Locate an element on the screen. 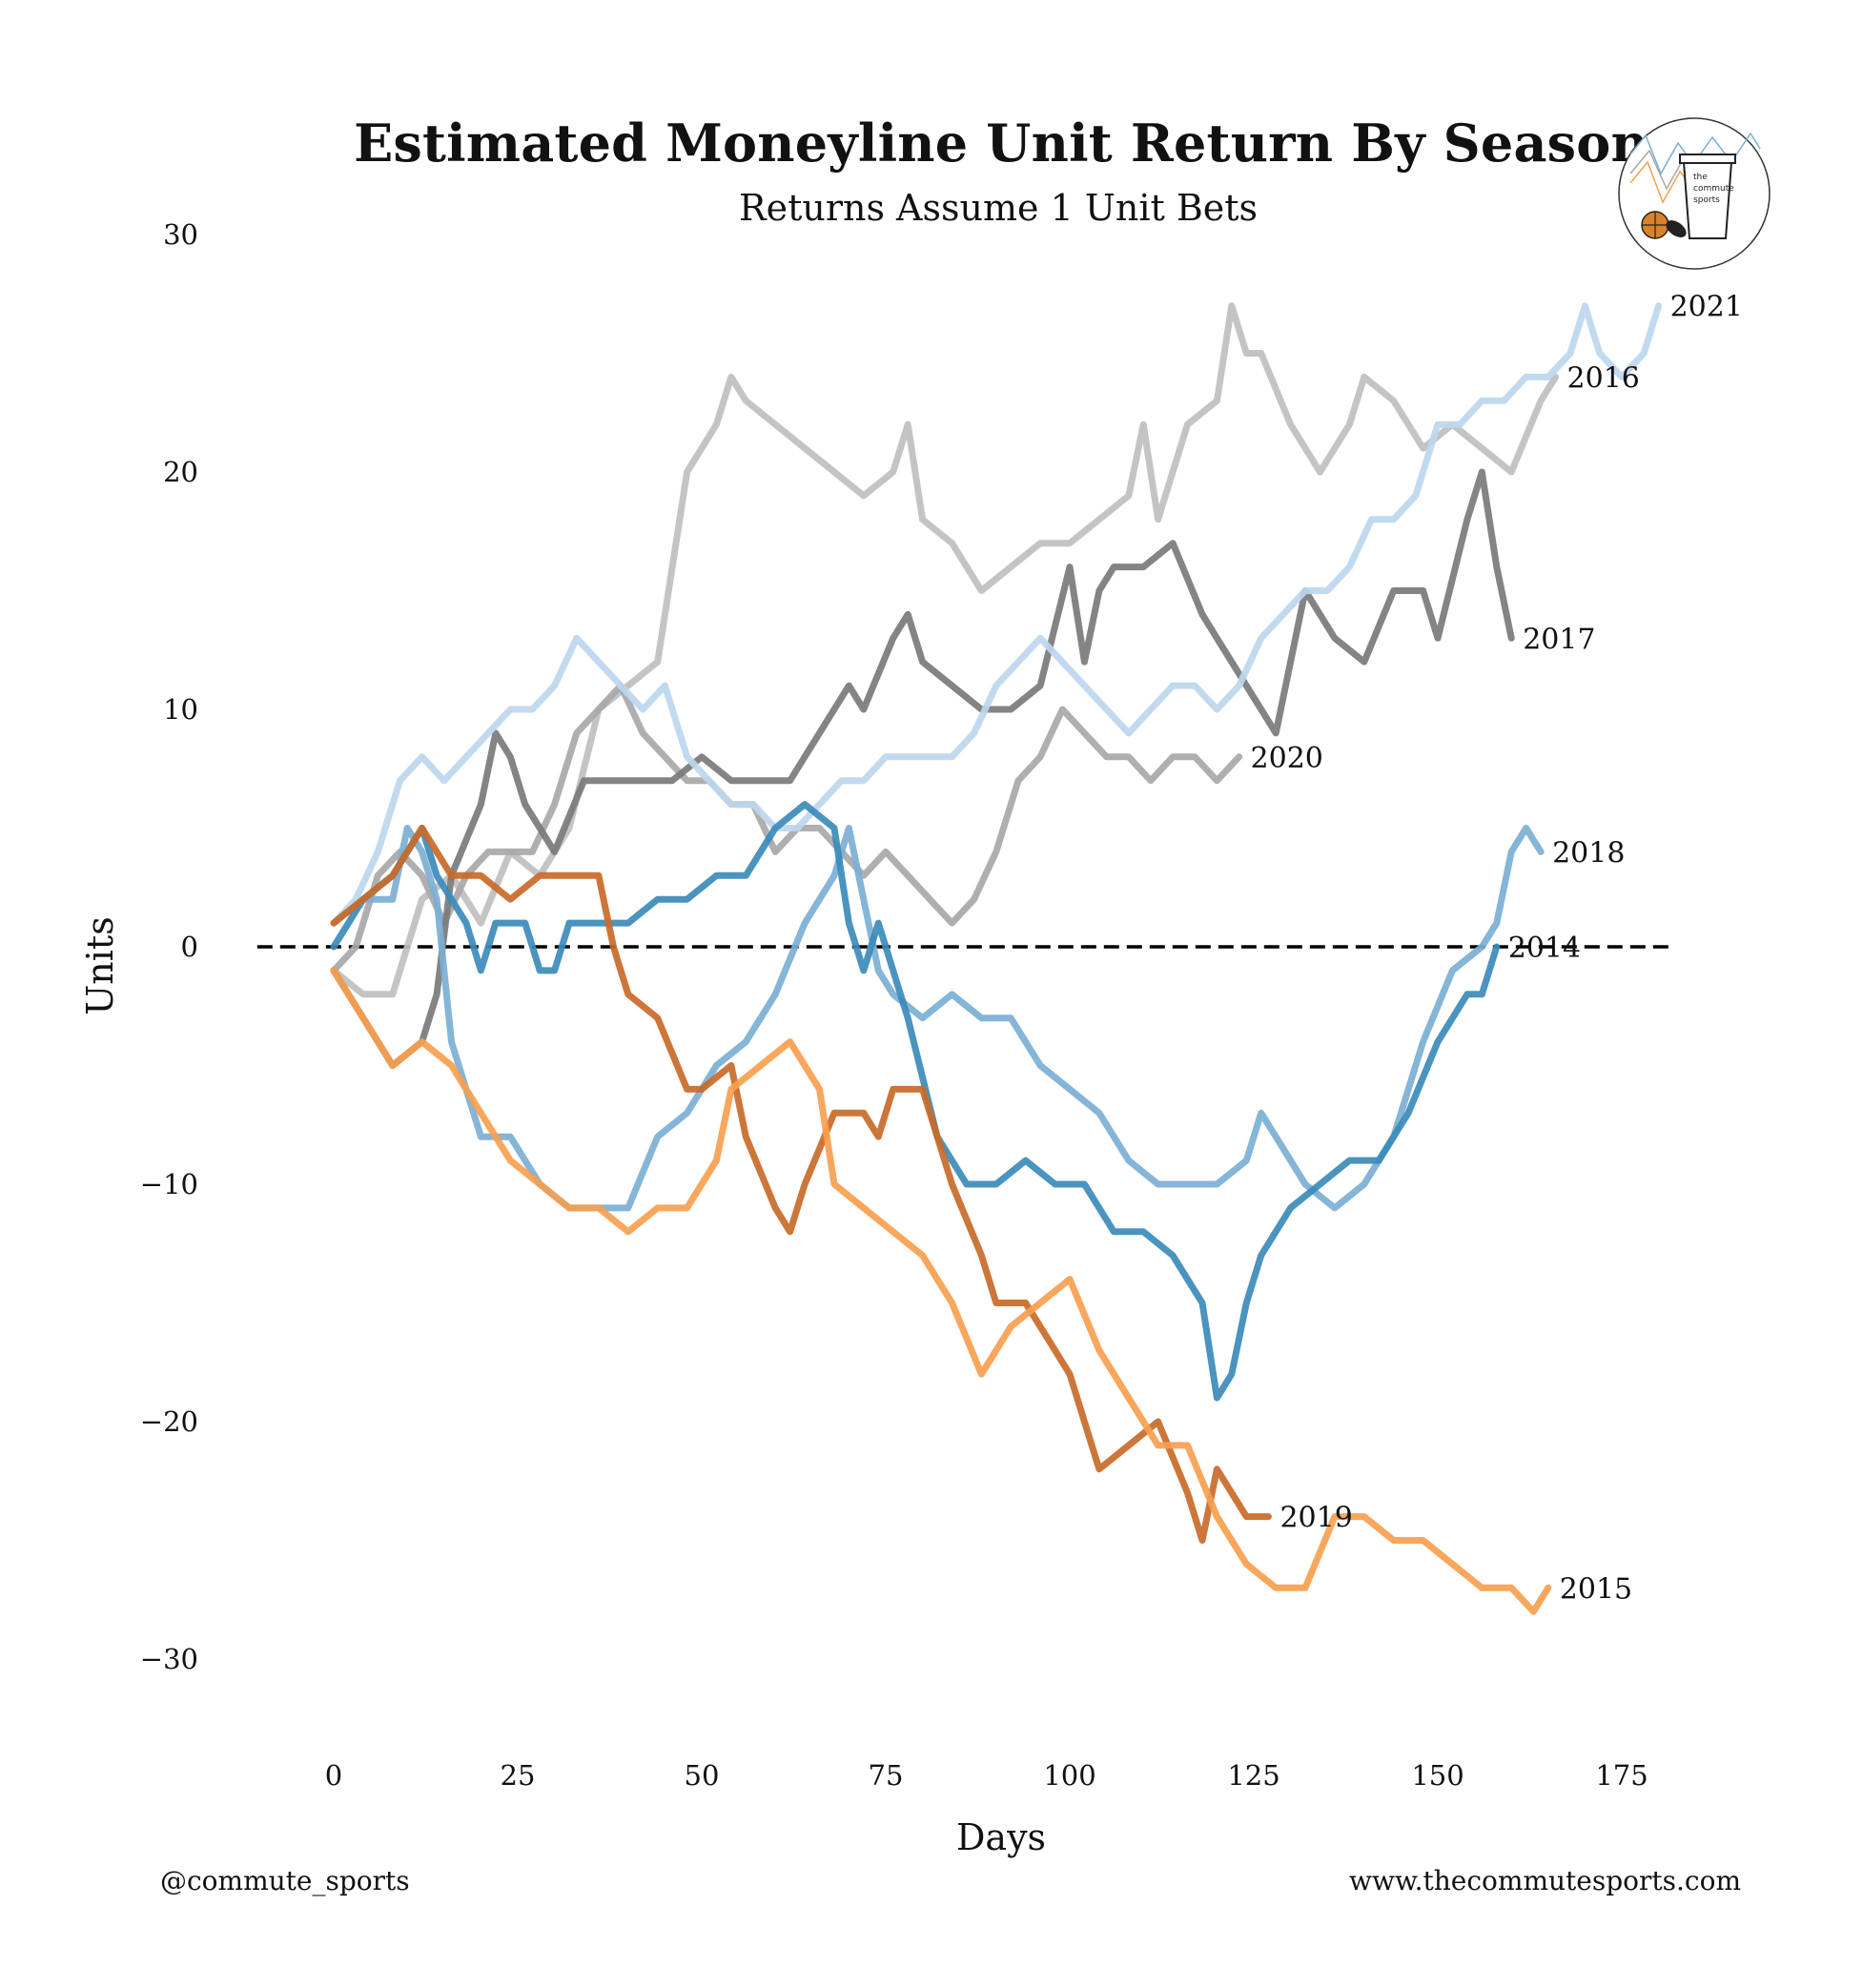 This screenshot has width=1863, height=1988. series-label-2014: 2014 is located at coordinates (1544, 948).